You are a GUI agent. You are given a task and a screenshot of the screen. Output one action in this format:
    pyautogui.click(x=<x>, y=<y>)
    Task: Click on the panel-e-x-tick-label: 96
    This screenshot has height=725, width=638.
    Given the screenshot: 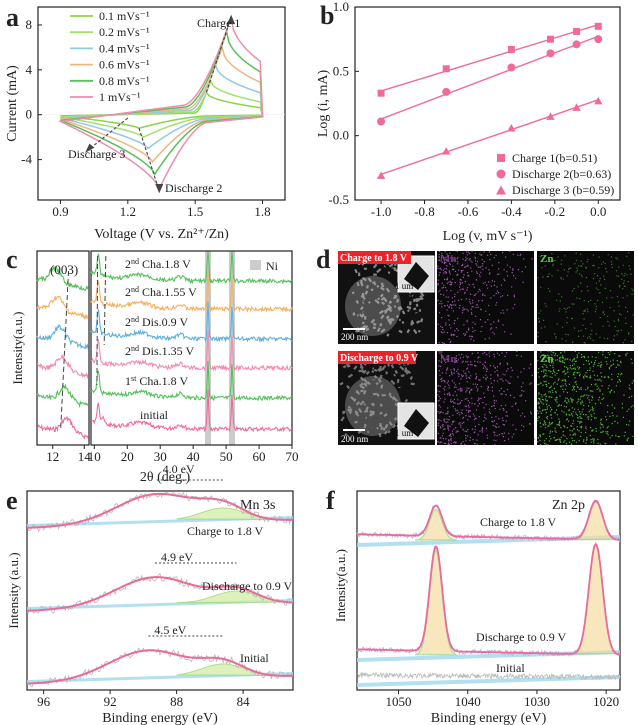 What is the action you would take?
    pyautogui.click(x=44, y=701)
    